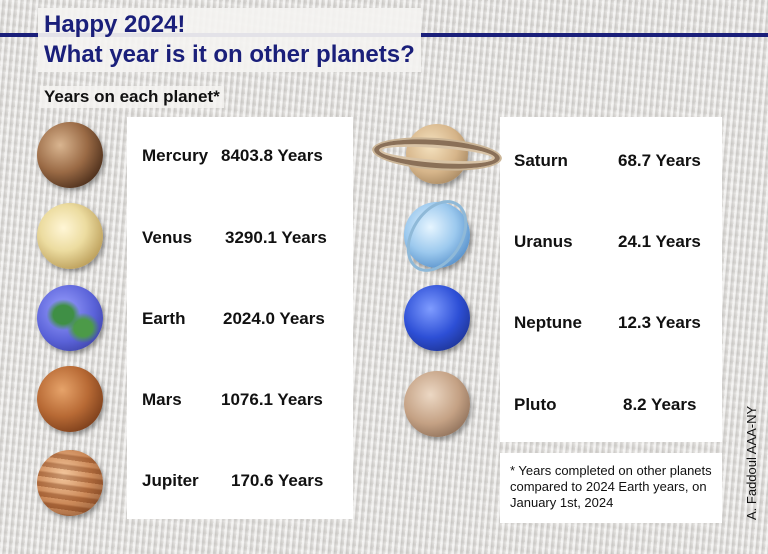 This screenshot has width=768, height=554. I want to click on planet-years: 24.1 Years, so click(659, 241).